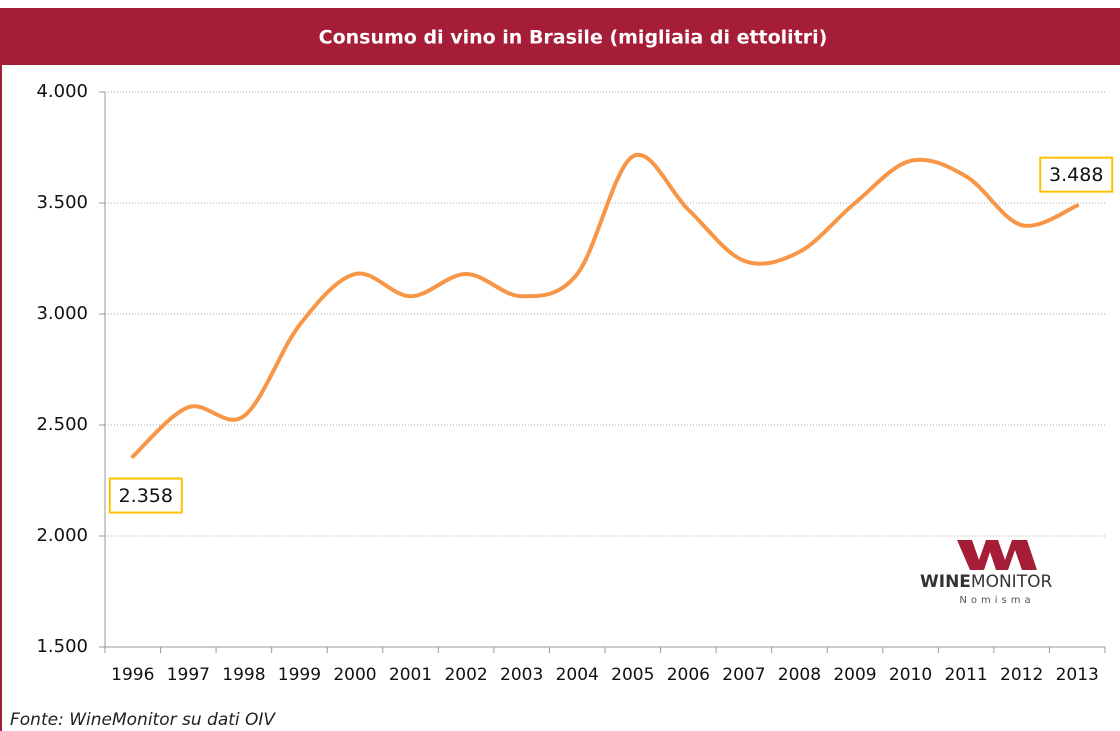  What do you see at coordinates (632, 675) in the screenshot?
I see `x-tick-label: 2005` at bounding box center [632, 675].